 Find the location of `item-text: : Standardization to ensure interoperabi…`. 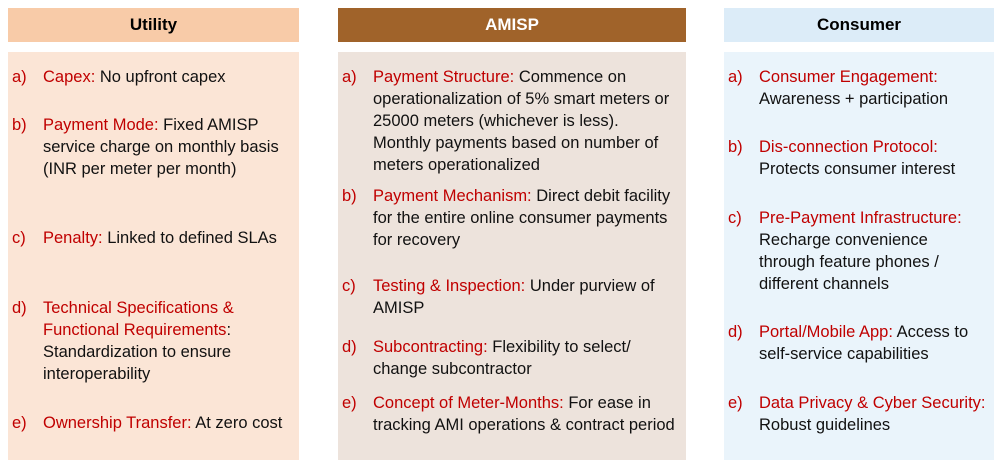

item-text: : Standardization to ensure interoperabi… is located at coordinates (137, 352).